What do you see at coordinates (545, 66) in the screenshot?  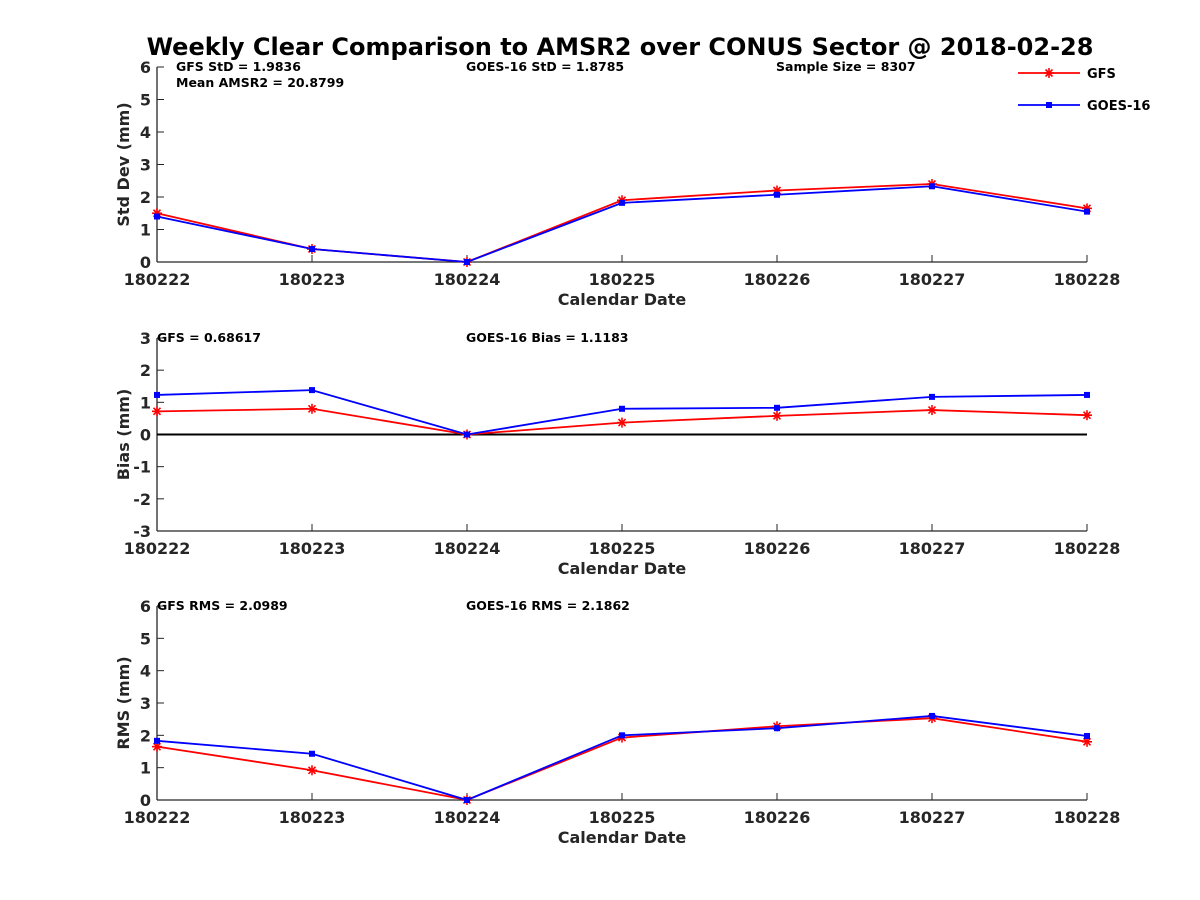 I see `annotation-center: GOES-16 StD = 1.8785` at bounding box center [545, 66].